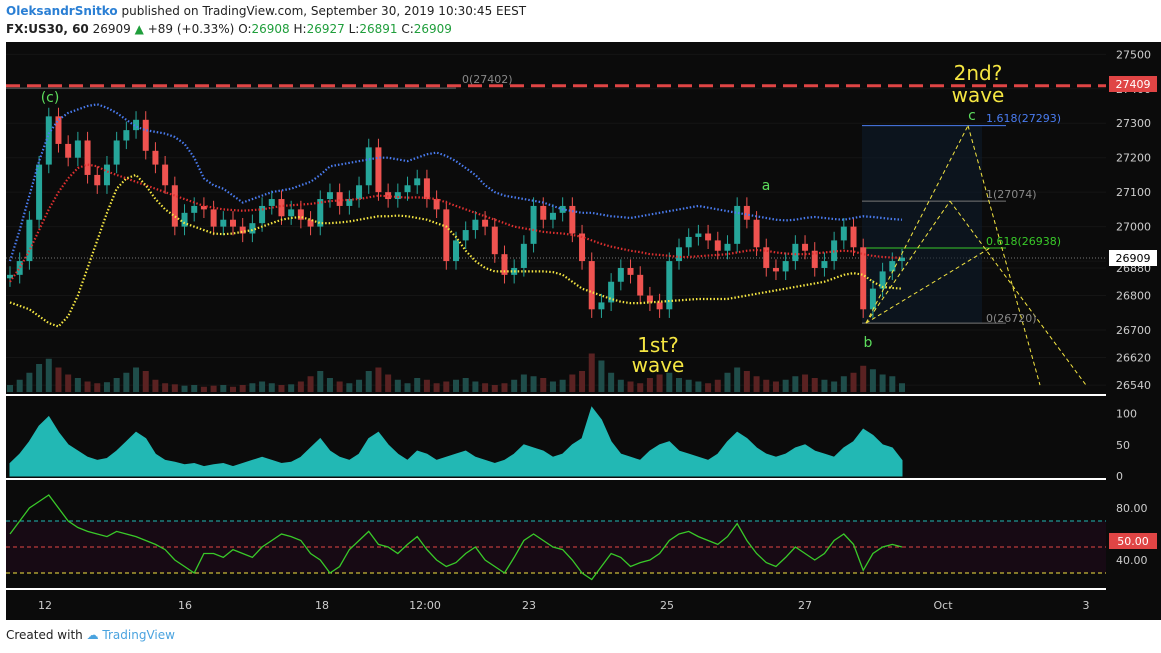 The height and width of the screenshot is (653, 1161). Describe the element at coordinates (1133, 123) in the screenshot. I see `price-tick-label: 27300` at that location.